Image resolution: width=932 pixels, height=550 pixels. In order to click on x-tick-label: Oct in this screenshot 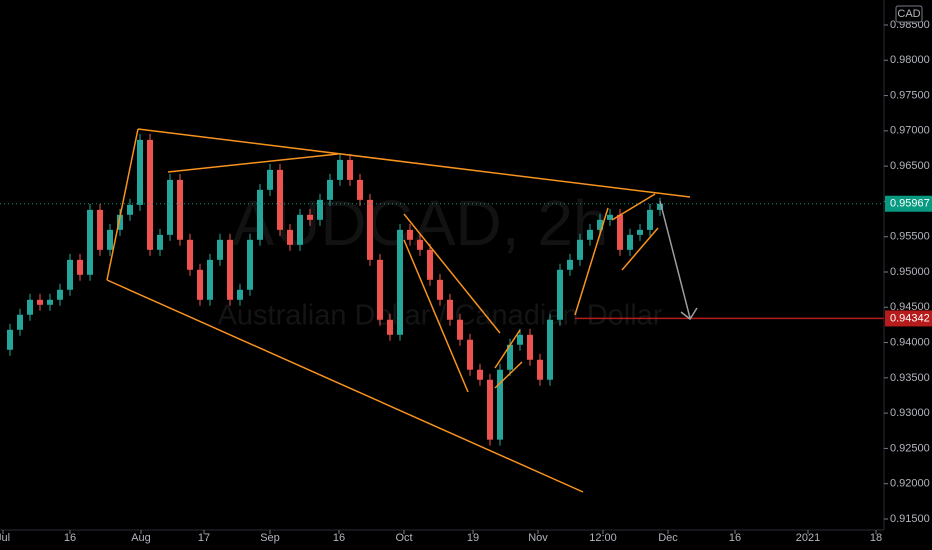, I will do `click(403, 538)`.